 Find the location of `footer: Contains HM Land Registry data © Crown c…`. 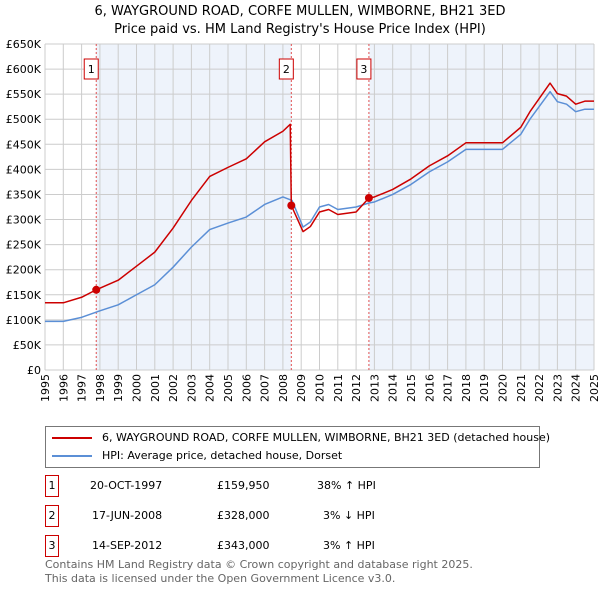

footer: Contains HM Land Registry data © Crown c… is located at coordinates (259, 572).